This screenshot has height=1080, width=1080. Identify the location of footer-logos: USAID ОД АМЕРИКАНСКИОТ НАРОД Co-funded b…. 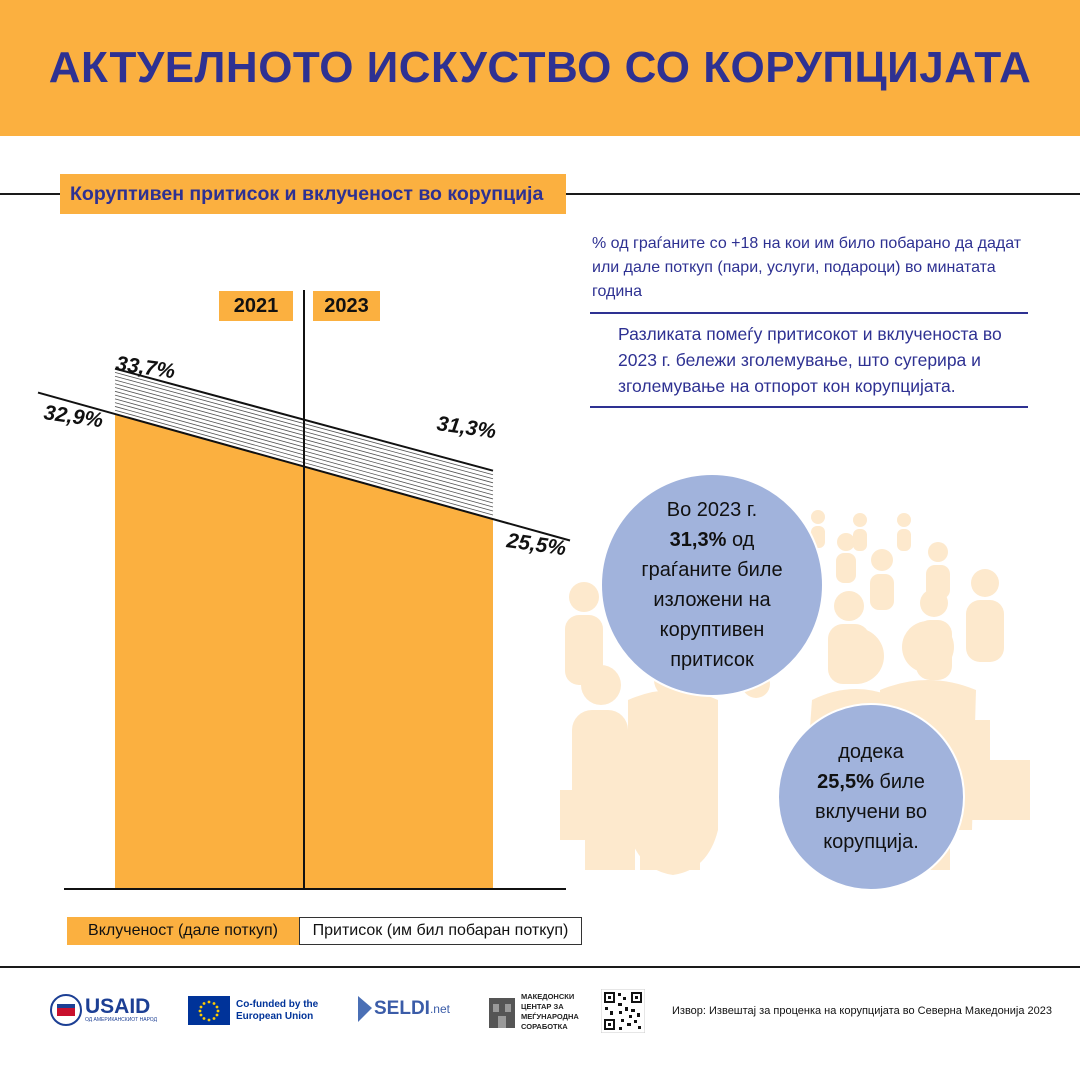
(540, 1013).